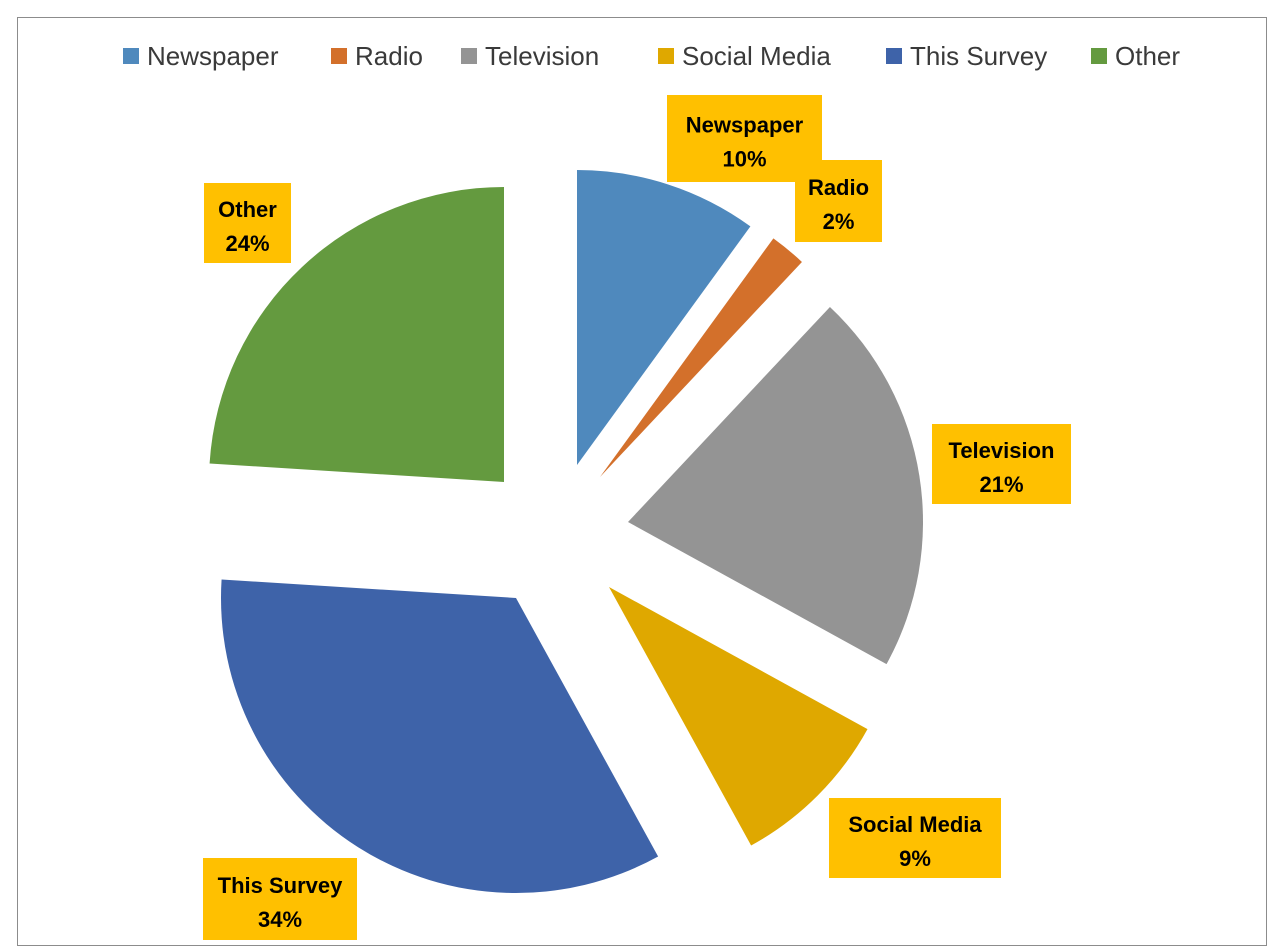 This screenshot has height=948, width=1270. Describe the element at coordinates (776, 485) in the screenshot. I see `pie-slice-television` at that location.